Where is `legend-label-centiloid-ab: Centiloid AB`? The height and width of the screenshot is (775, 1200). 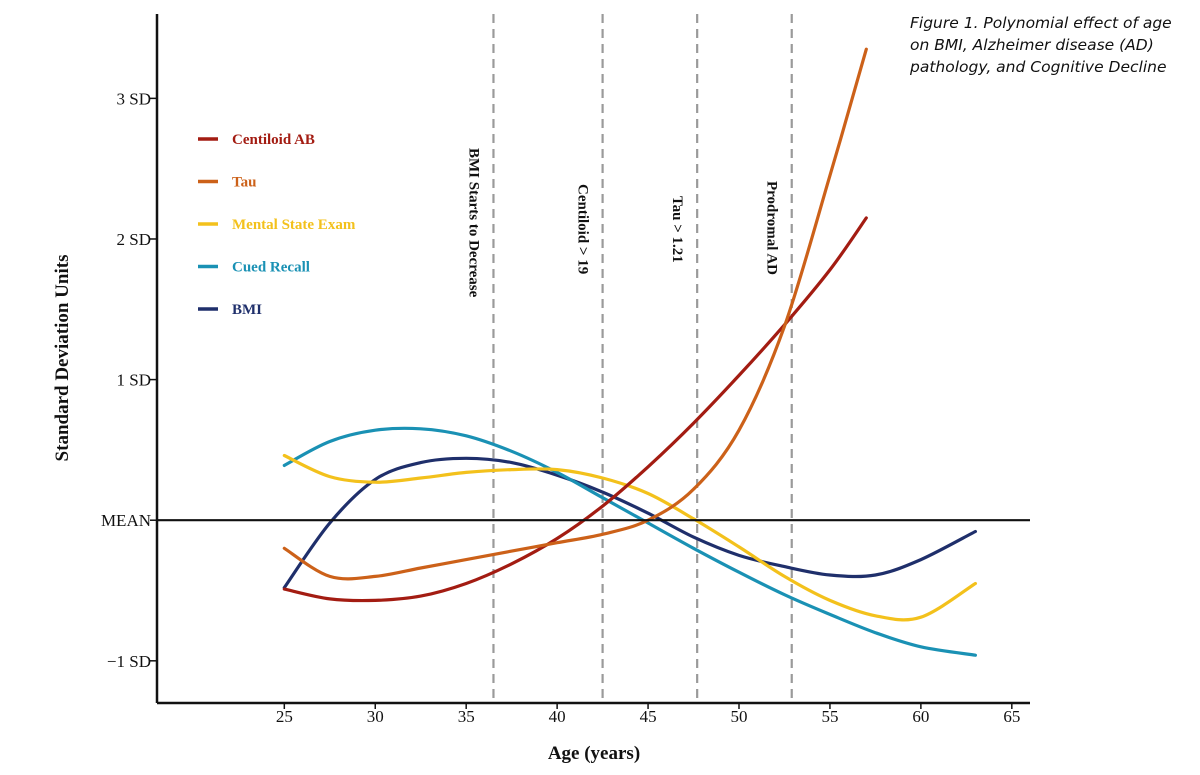 legend-label-centiloid-ab: Centiloid AB is located at coordinates (273, 140).